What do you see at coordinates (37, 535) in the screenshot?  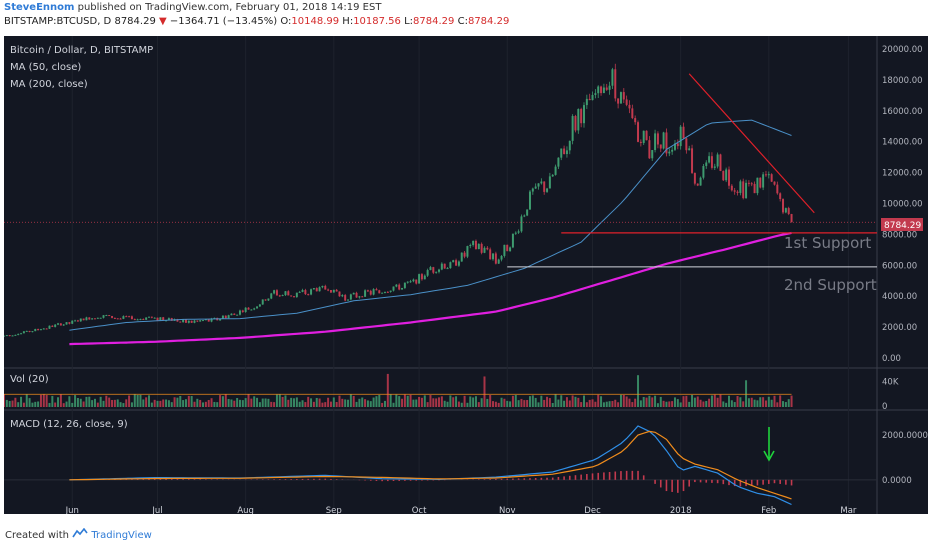 I see `created-with-text: Created with` at bounding box center [37, 535].